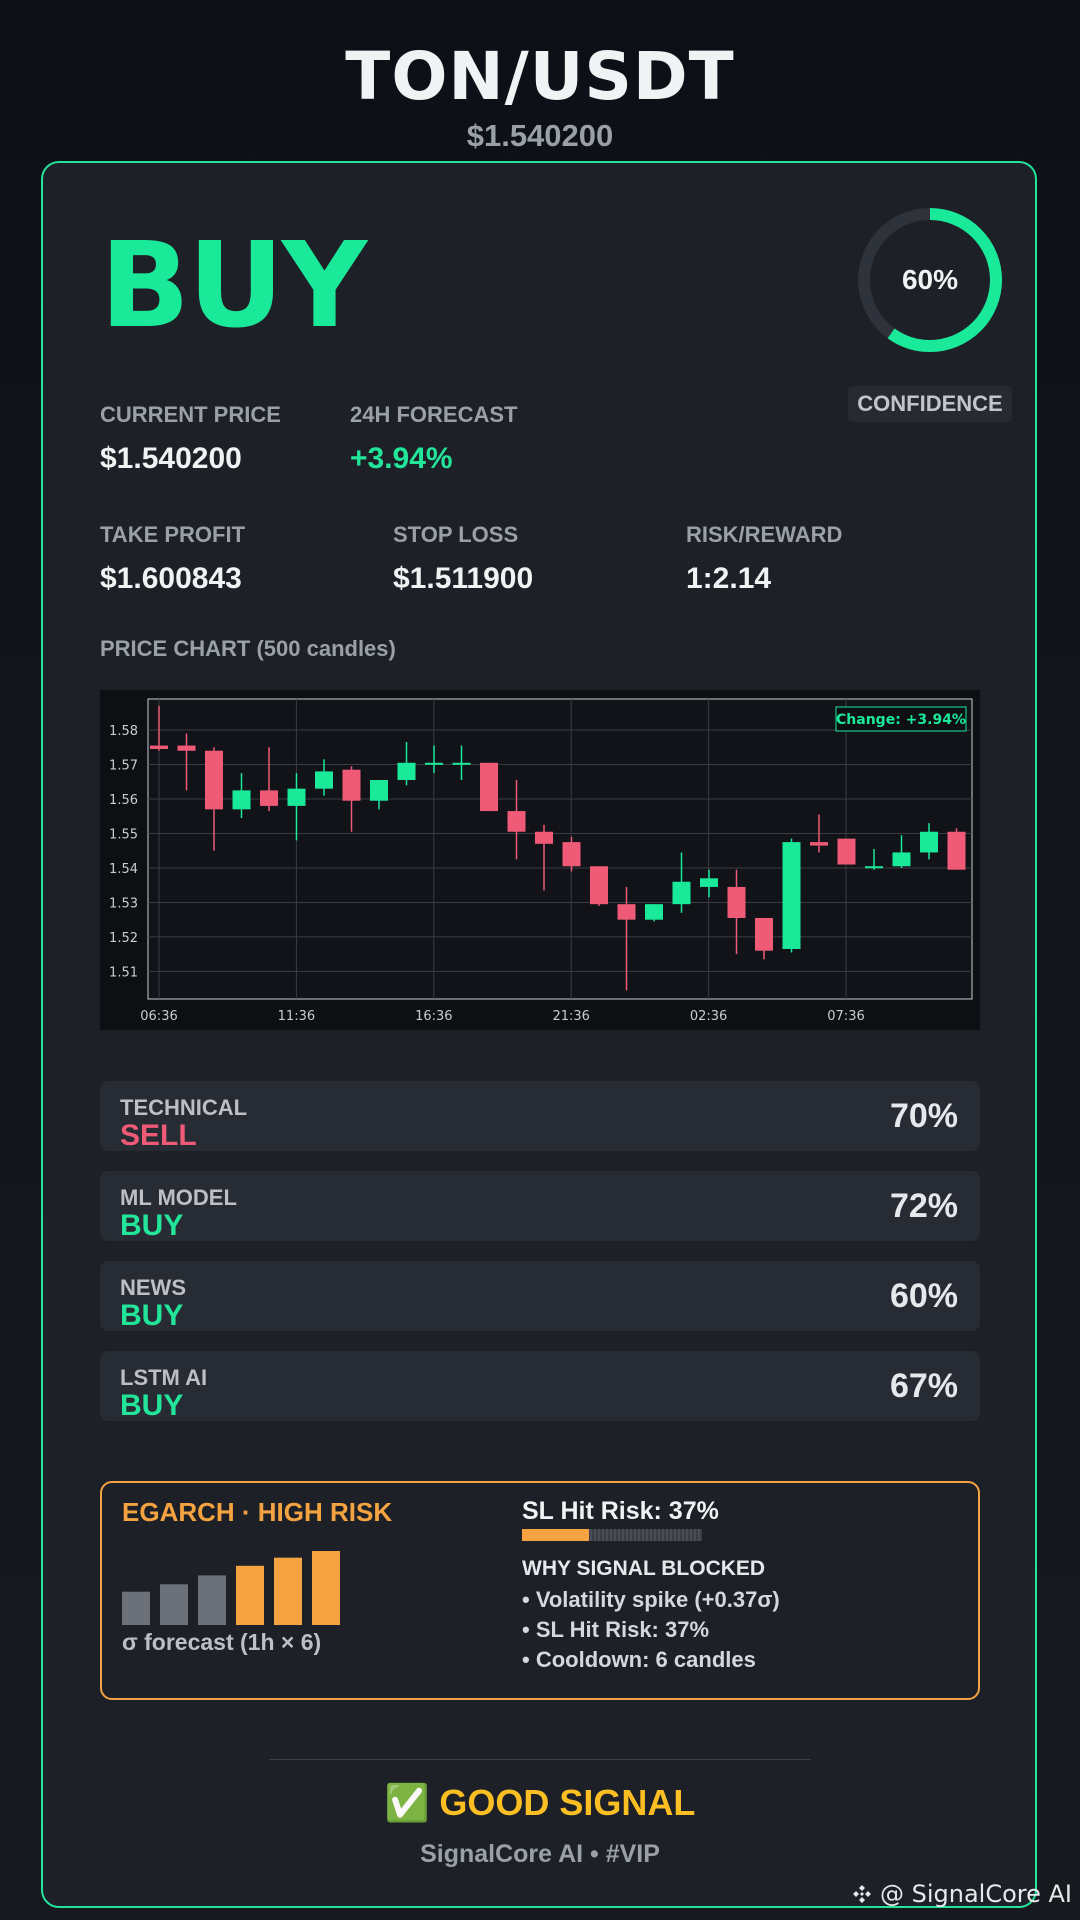  What do you see at coordinates (901, 720) in the screenshot?
I see `chart-change-badge: Change: +3.94%` at bounding box center [901, 720].